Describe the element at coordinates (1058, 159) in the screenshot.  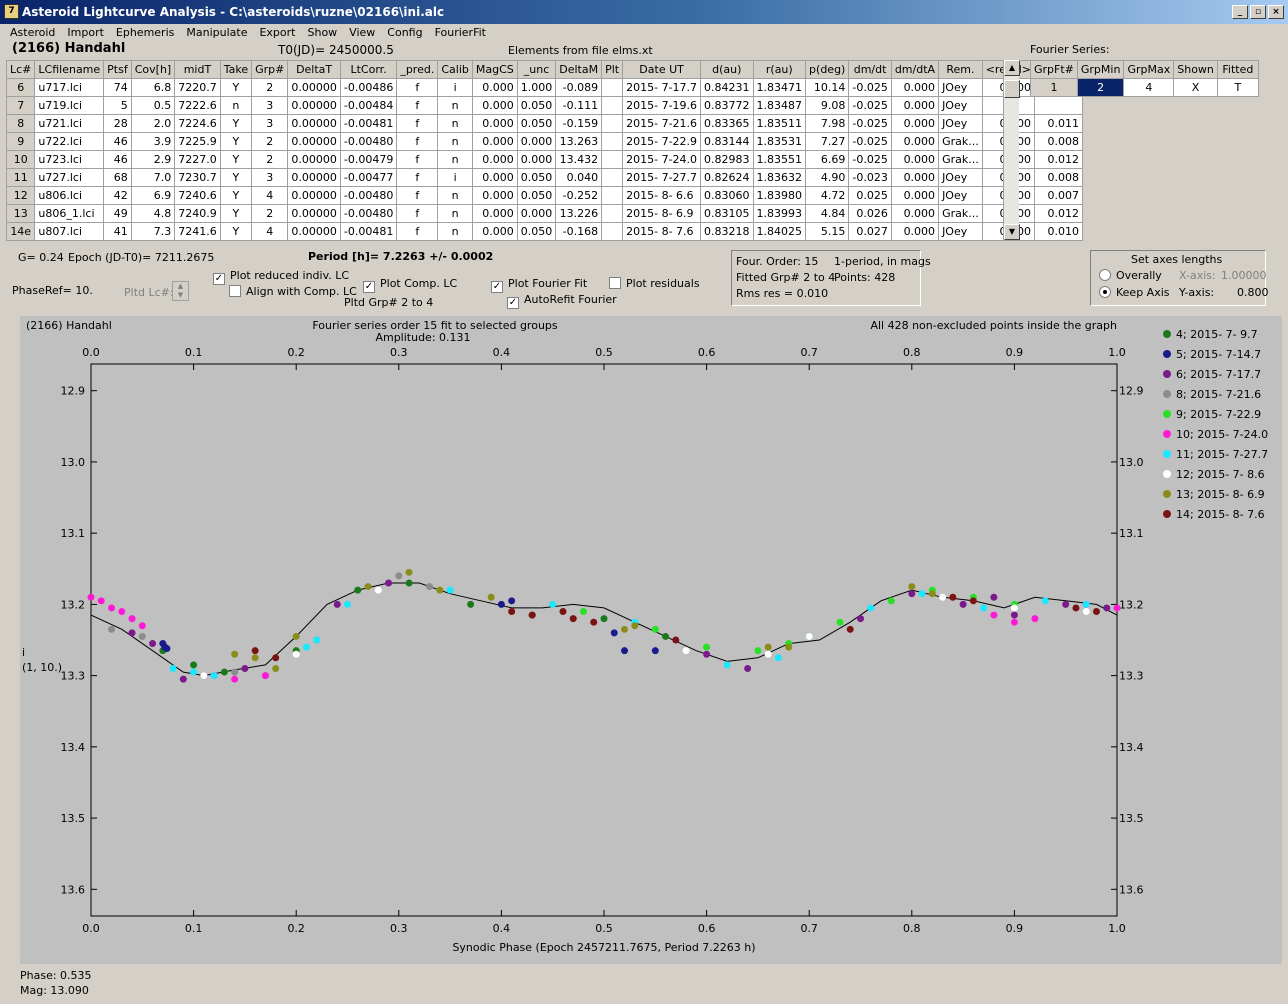
I see `table-cell: 0.012` at that location.